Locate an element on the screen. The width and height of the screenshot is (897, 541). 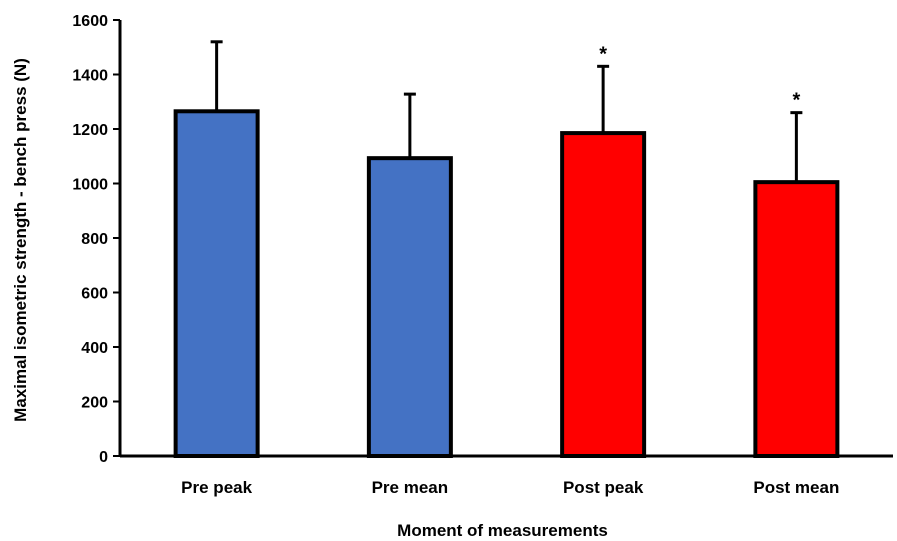
x-axis-title: Moment of measurements is located at coordinates (502, 530).